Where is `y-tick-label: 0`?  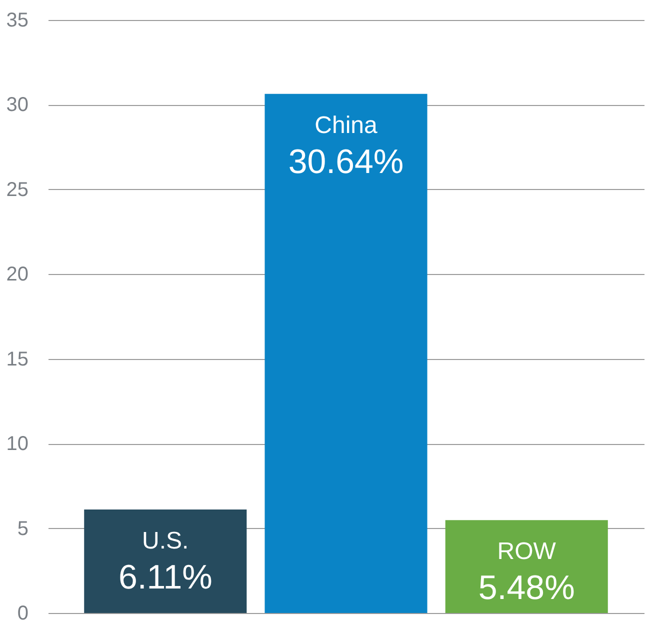 y-tick-label: 0 is located at coordinates (22, 613).